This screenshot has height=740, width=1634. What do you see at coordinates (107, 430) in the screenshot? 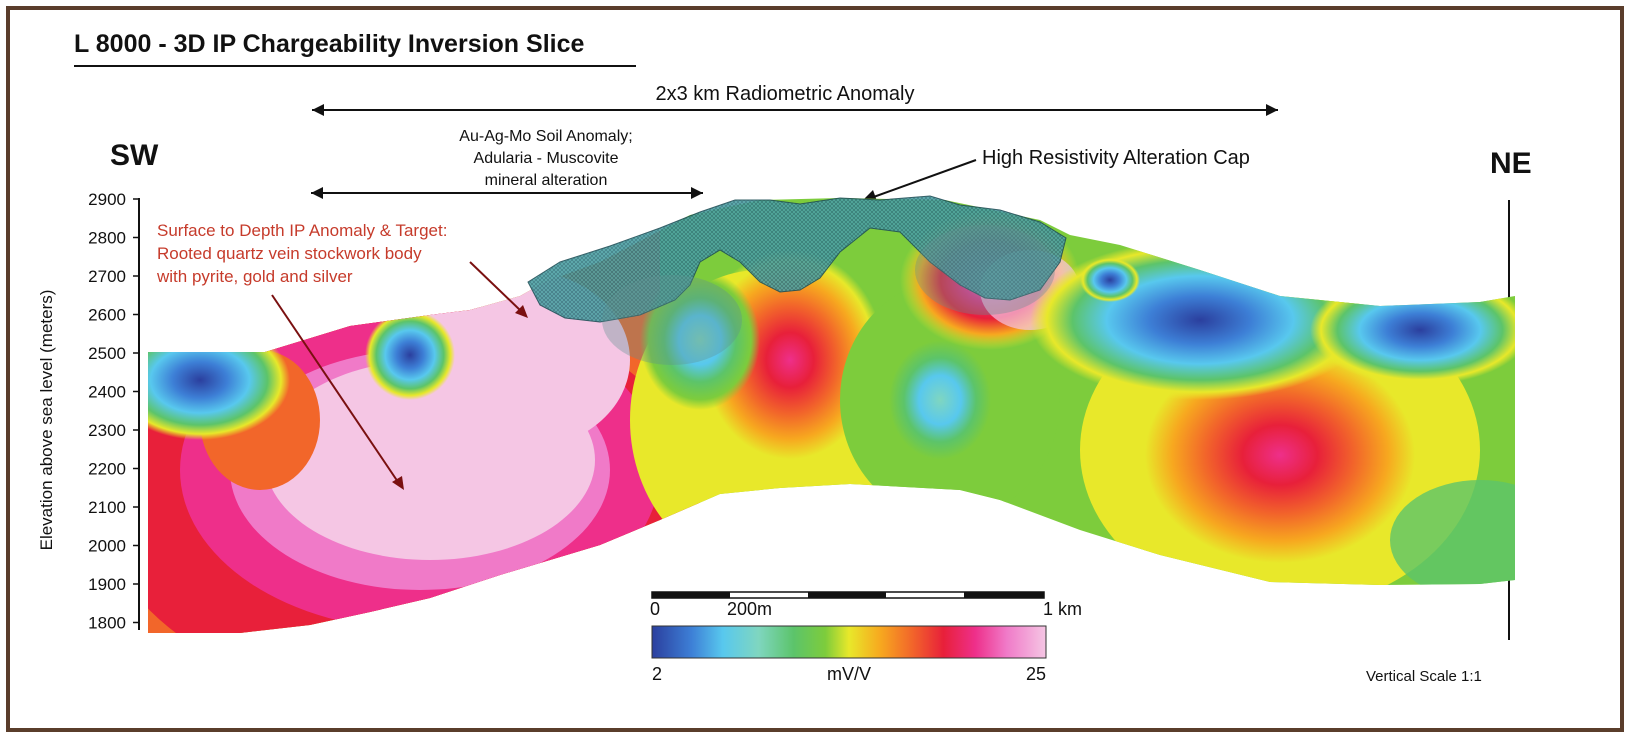
I see `elevation-tick-label: 2300` at bounding box center [107, 430].